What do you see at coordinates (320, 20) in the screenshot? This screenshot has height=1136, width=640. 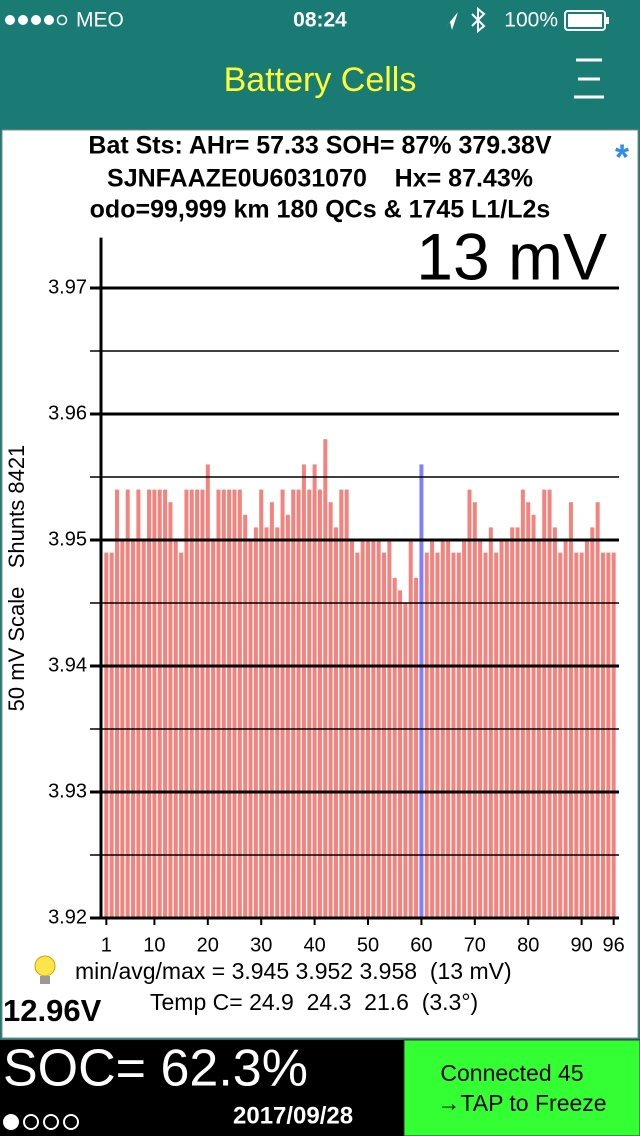 I see `clock: 08:24` at bounding box center [320, 20].